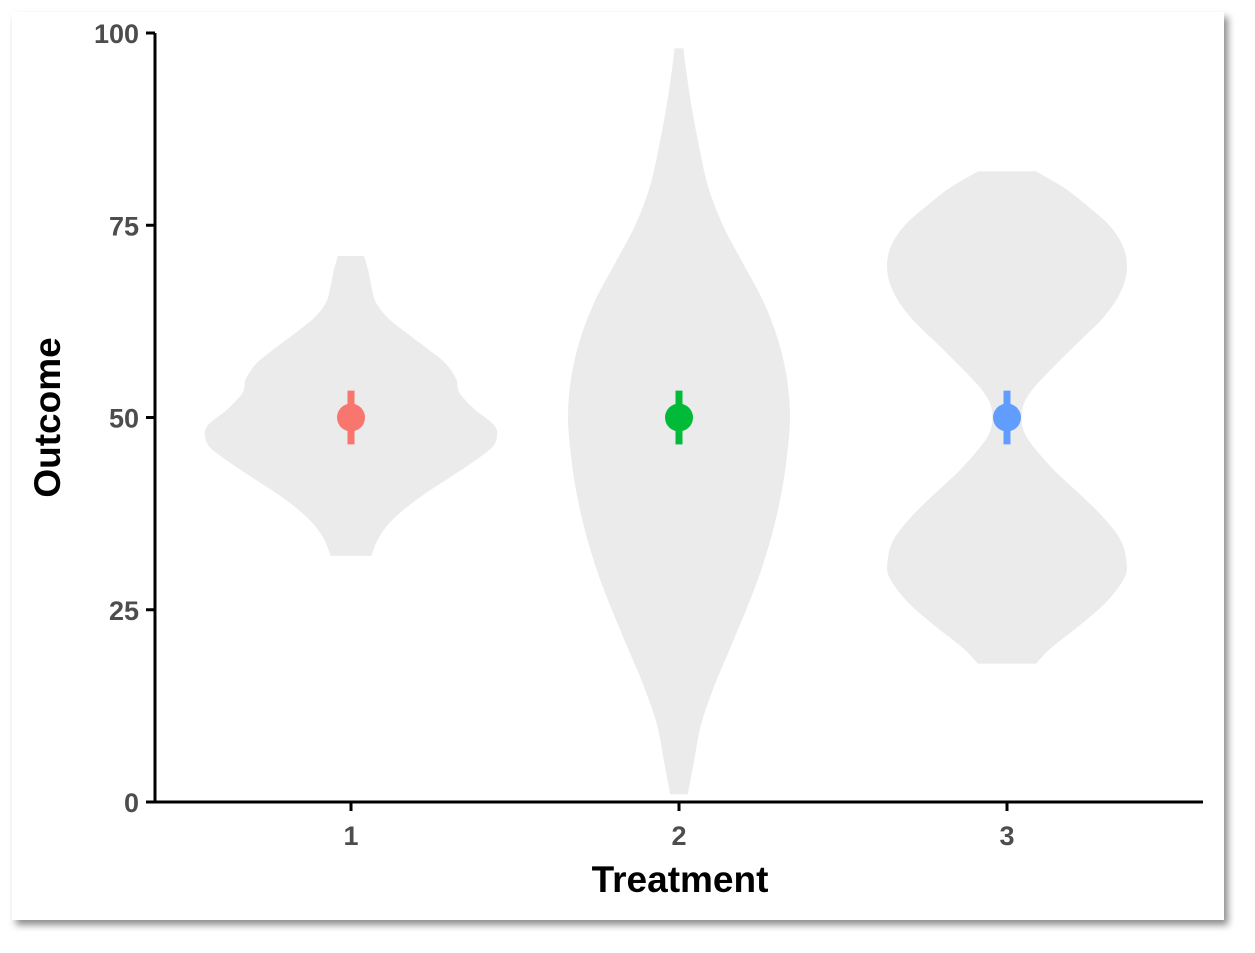  I want to click on x-axis-title: Treatment, so click(680, 879).